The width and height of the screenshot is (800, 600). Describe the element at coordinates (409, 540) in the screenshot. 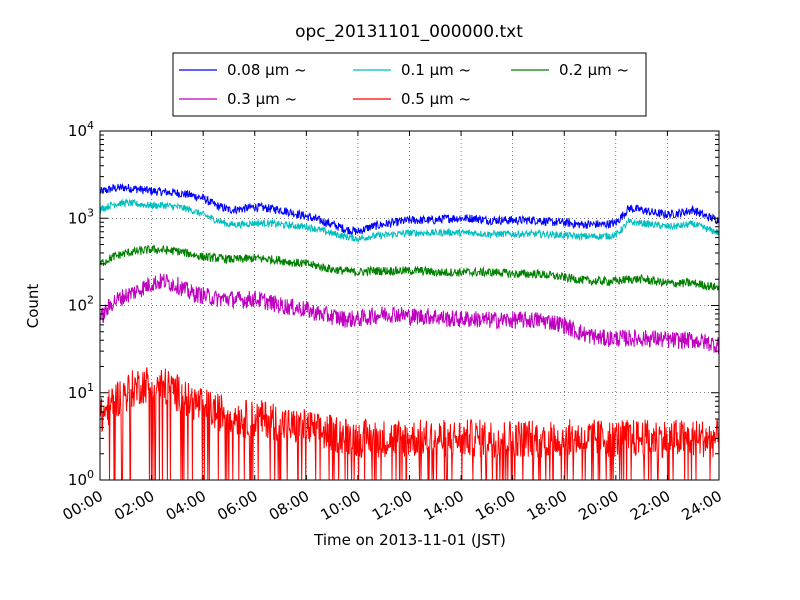

I see `x-axis-label: Time on 2013-11-01 (JST)` at that location.